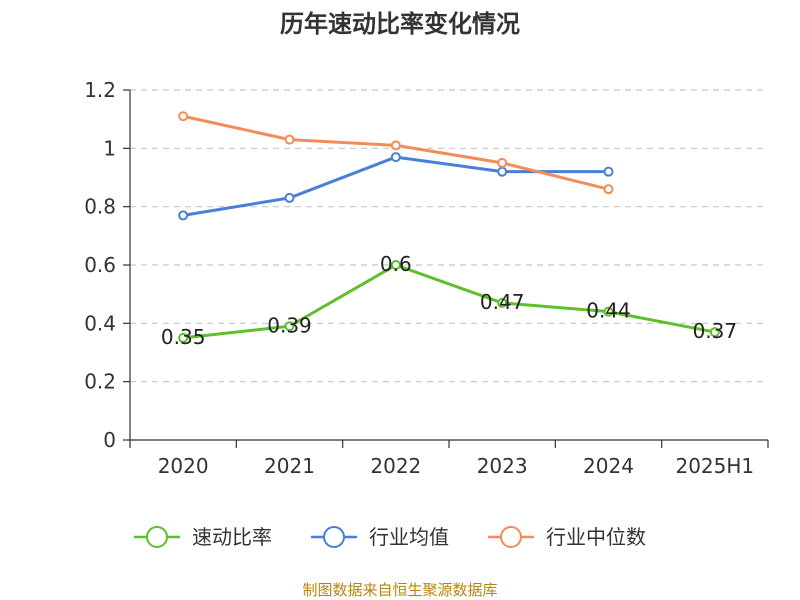 This screenshot has width=800, height=600. I want to click on y-tick-label: 1, so click(109, 148).